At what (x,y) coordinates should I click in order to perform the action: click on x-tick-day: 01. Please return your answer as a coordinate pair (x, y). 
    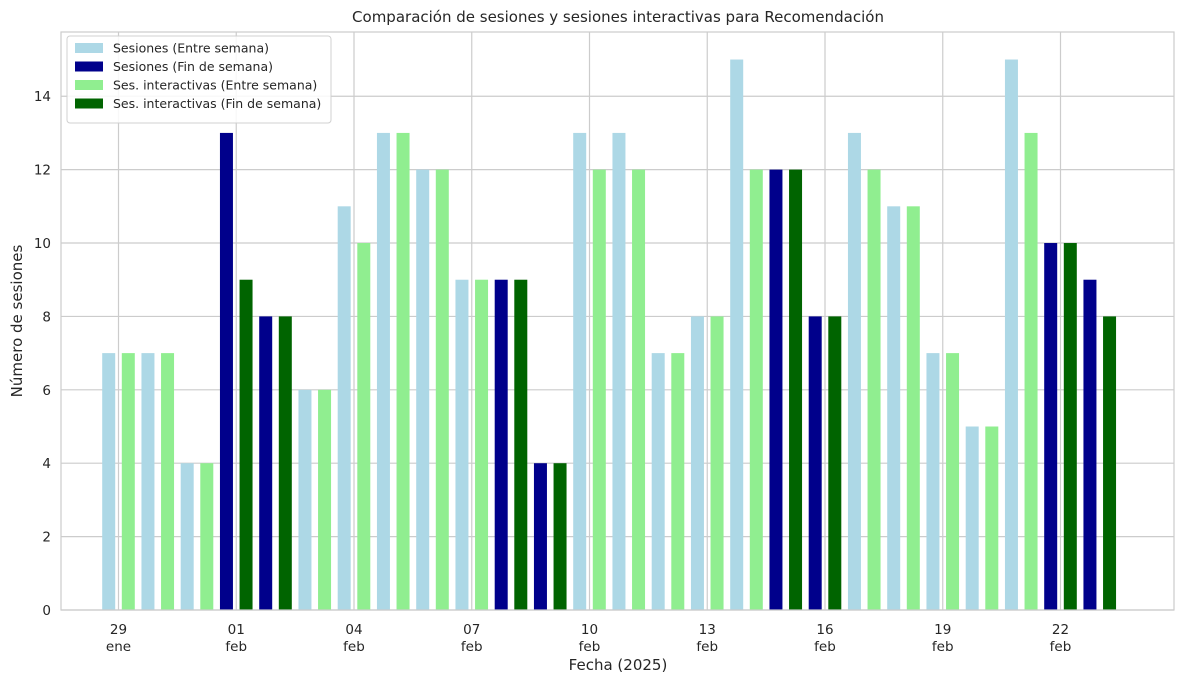
    Looking at the image, I should click on (236, 630).